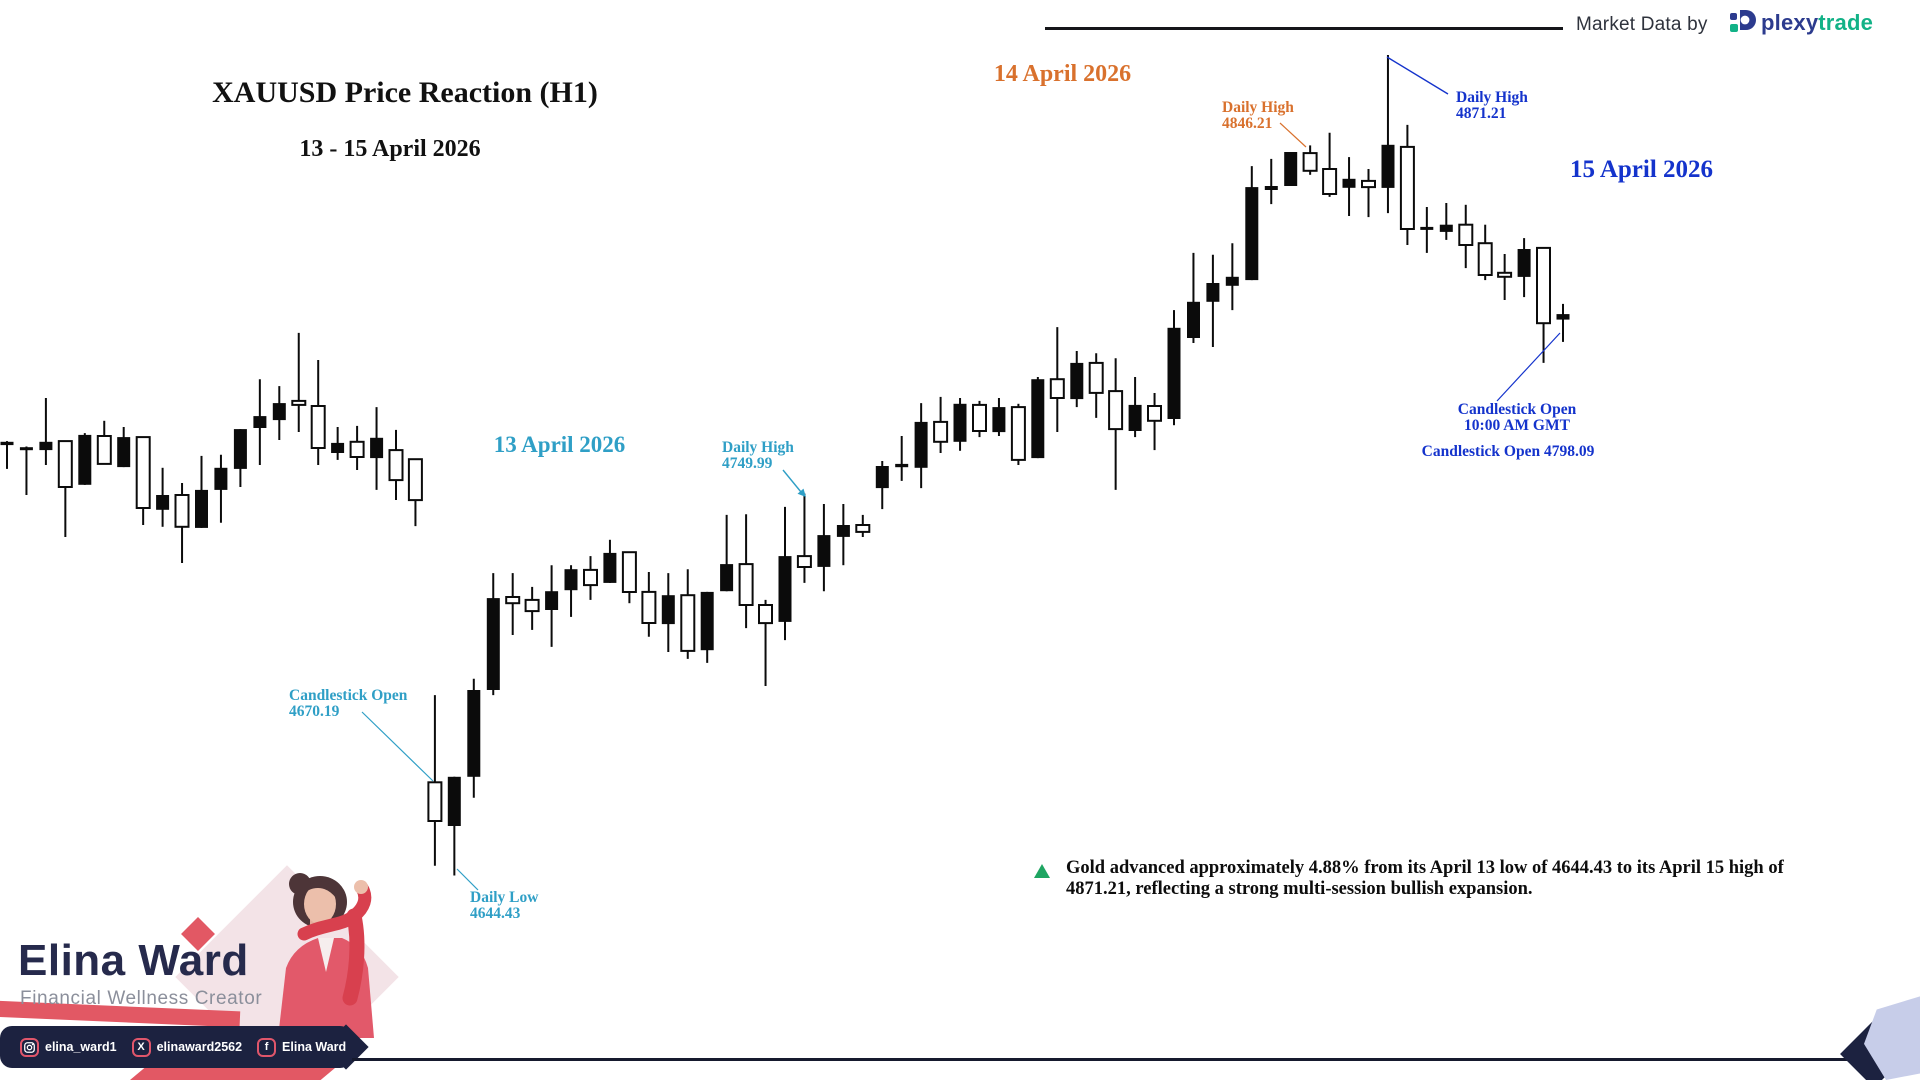  What do you see at coordinates (232, 1074) in the screenshot?
I see `decor-bottom-coral` at bounding box center [232, 1074].